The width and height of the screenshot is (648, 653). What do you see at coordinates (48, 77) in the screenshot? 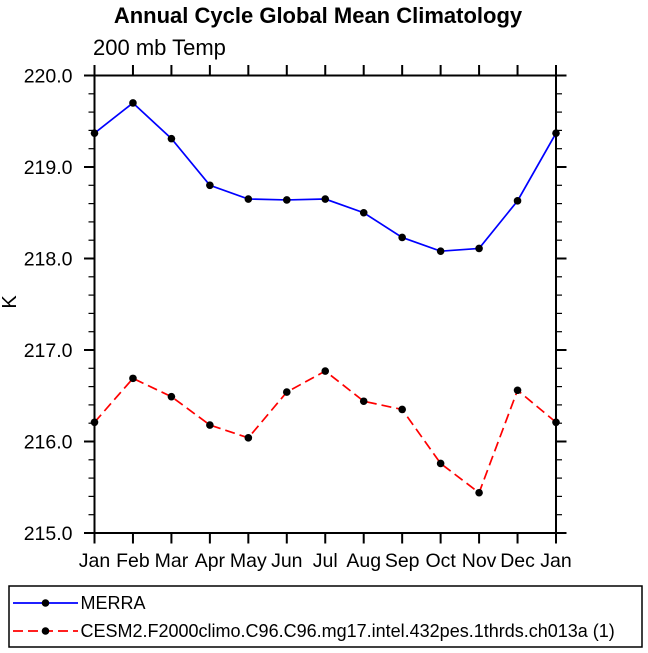
I see `y-axis-tick-label: 220.0` at bounding box center [48, 77].